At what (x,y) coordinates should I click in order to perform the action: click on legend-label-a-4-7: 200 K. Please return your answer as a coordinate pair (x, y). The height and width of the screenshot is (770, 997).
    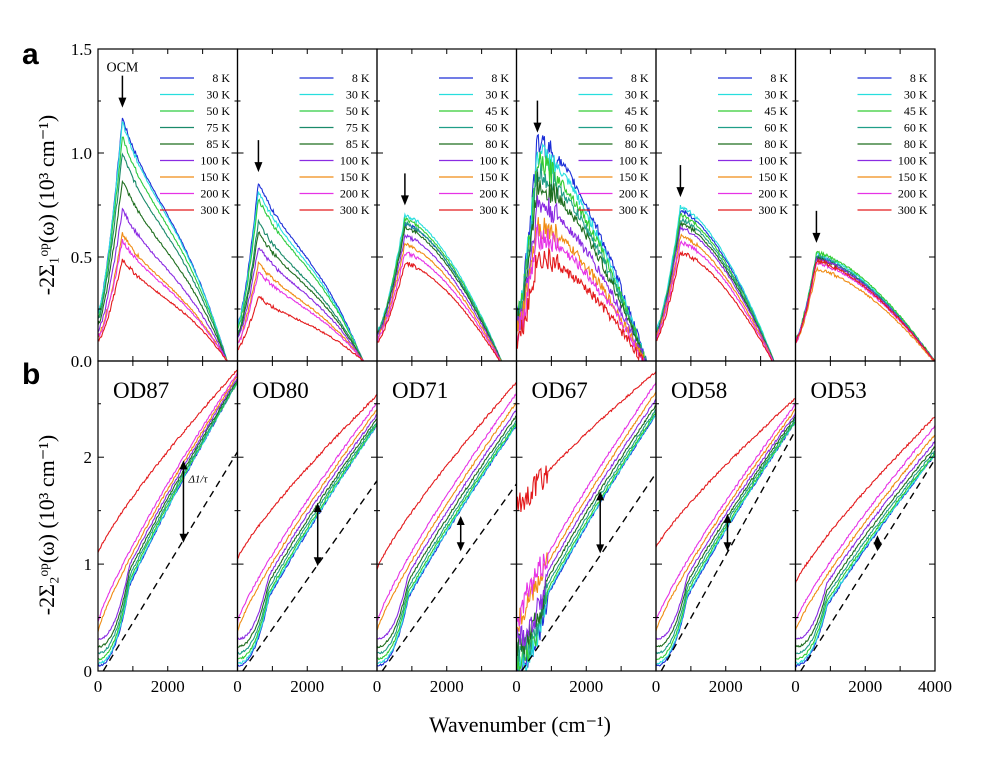
    Looking at the image, I should click on (634, 194).